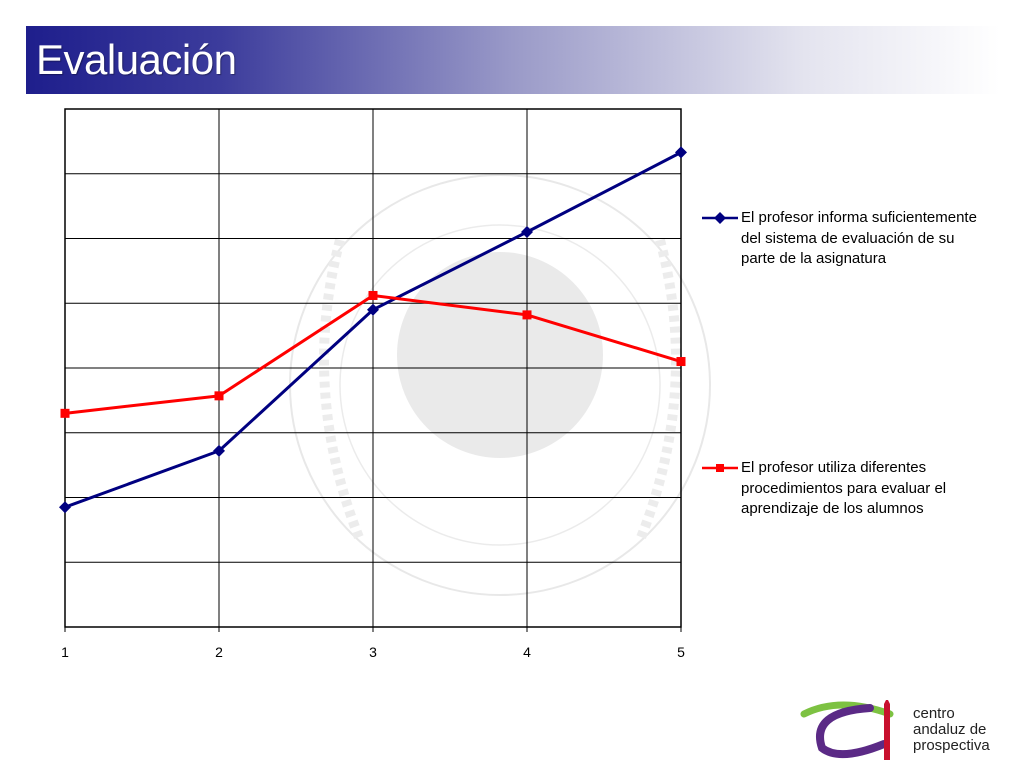 The width and height of the screenshot is (1024, 768). Describe the element at coordinates (219, 652) in the screenshot. I see `x-tick-label: 2` at that location.